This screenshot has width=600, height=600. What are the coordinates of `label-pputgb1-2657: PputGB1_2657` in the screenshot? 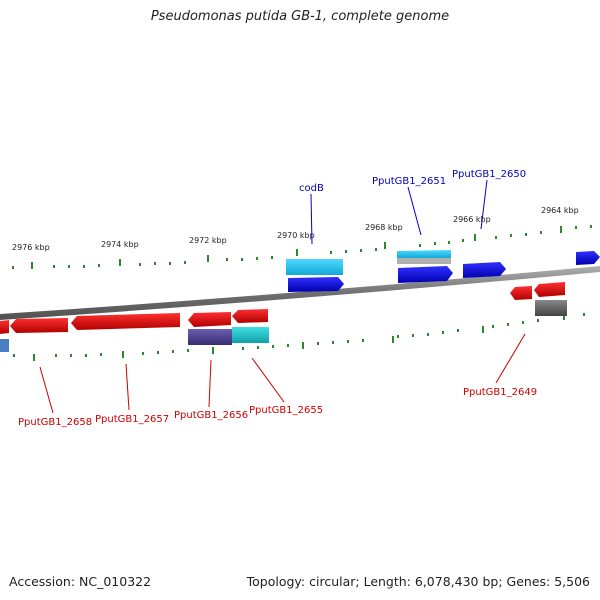 It's located at (132, 419).